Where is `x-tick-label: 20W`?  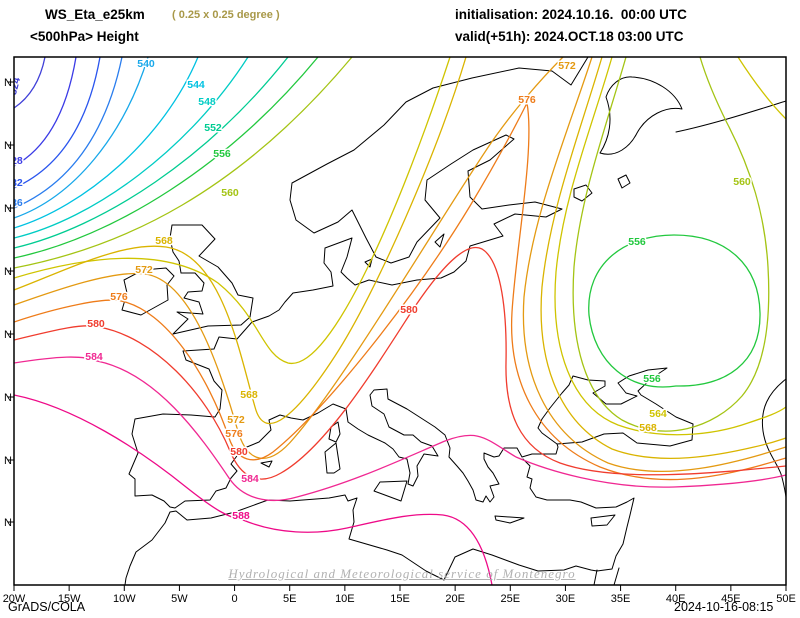 x-tick-label: 20W is located at coordinates (14, 599).